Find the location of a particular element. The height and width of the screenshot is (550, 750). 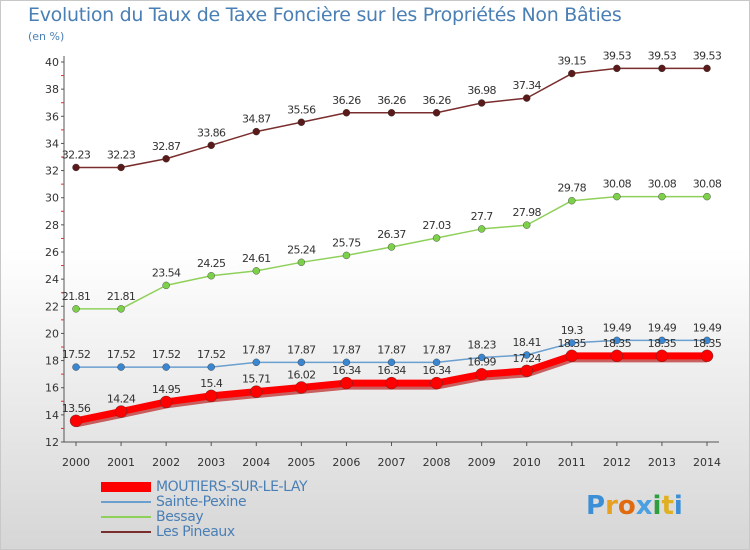

x-tick-label: 2003 is located at coordinates (211, 462).